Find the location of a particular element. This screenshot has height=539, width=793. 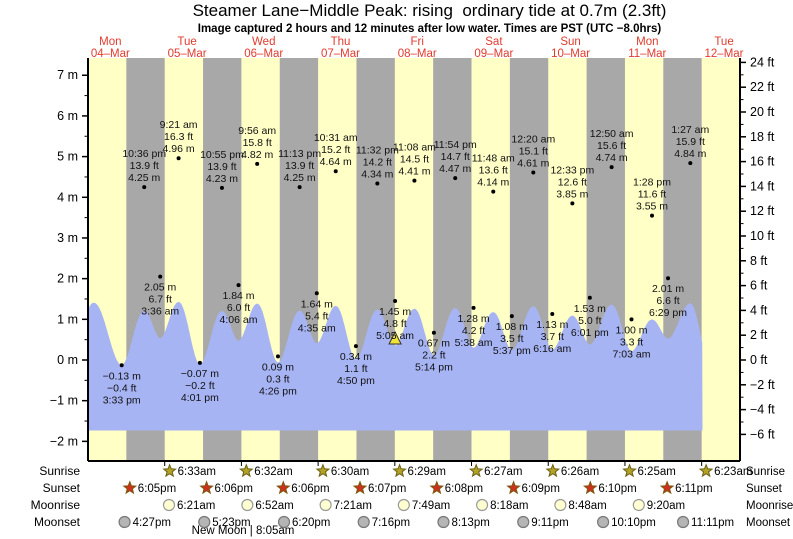

astro-time: 6:52am is located at coordinates (274, 506).